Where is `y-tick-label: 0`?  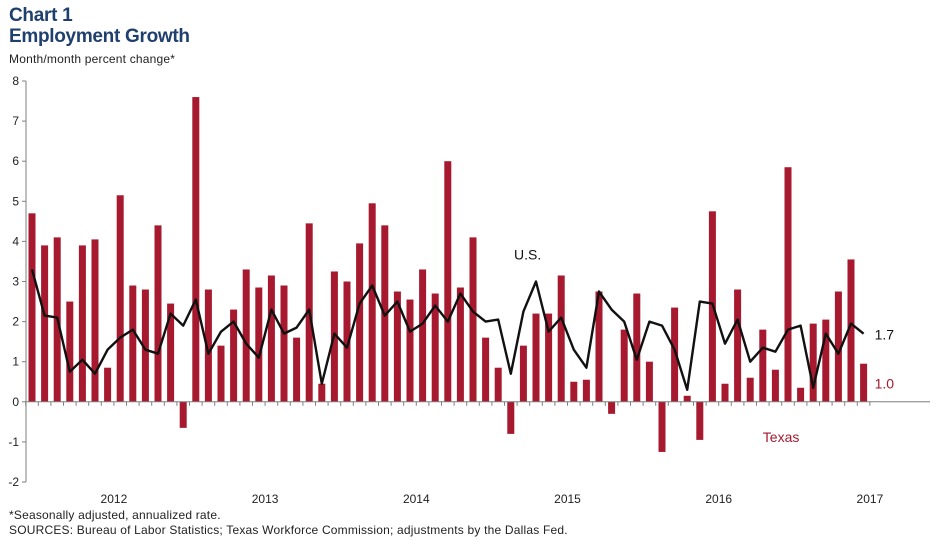 y-tick-label: 0 is located at coordinates (15, 402).